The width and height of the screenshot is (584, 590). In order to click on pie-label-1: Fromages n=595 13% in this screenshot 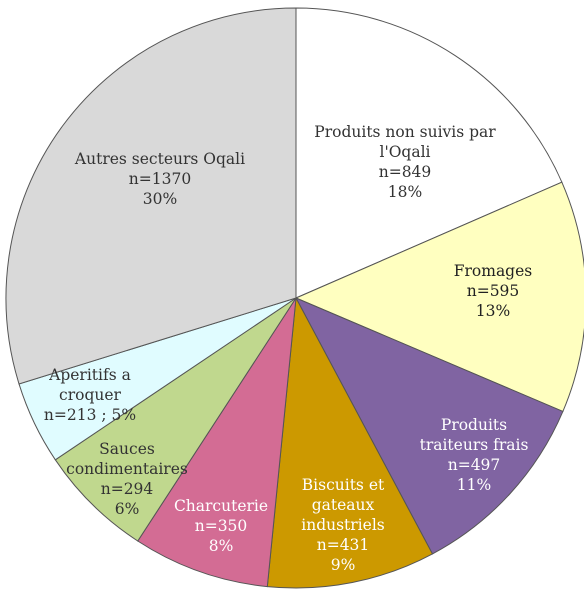, I will do `click(493, 291)`.